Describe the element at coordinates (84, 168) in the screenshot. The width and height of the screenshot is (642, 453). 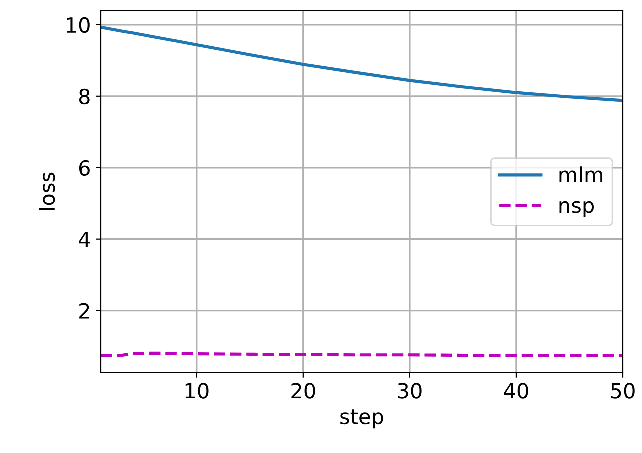
I see `y-tick-label: 6` at that location.